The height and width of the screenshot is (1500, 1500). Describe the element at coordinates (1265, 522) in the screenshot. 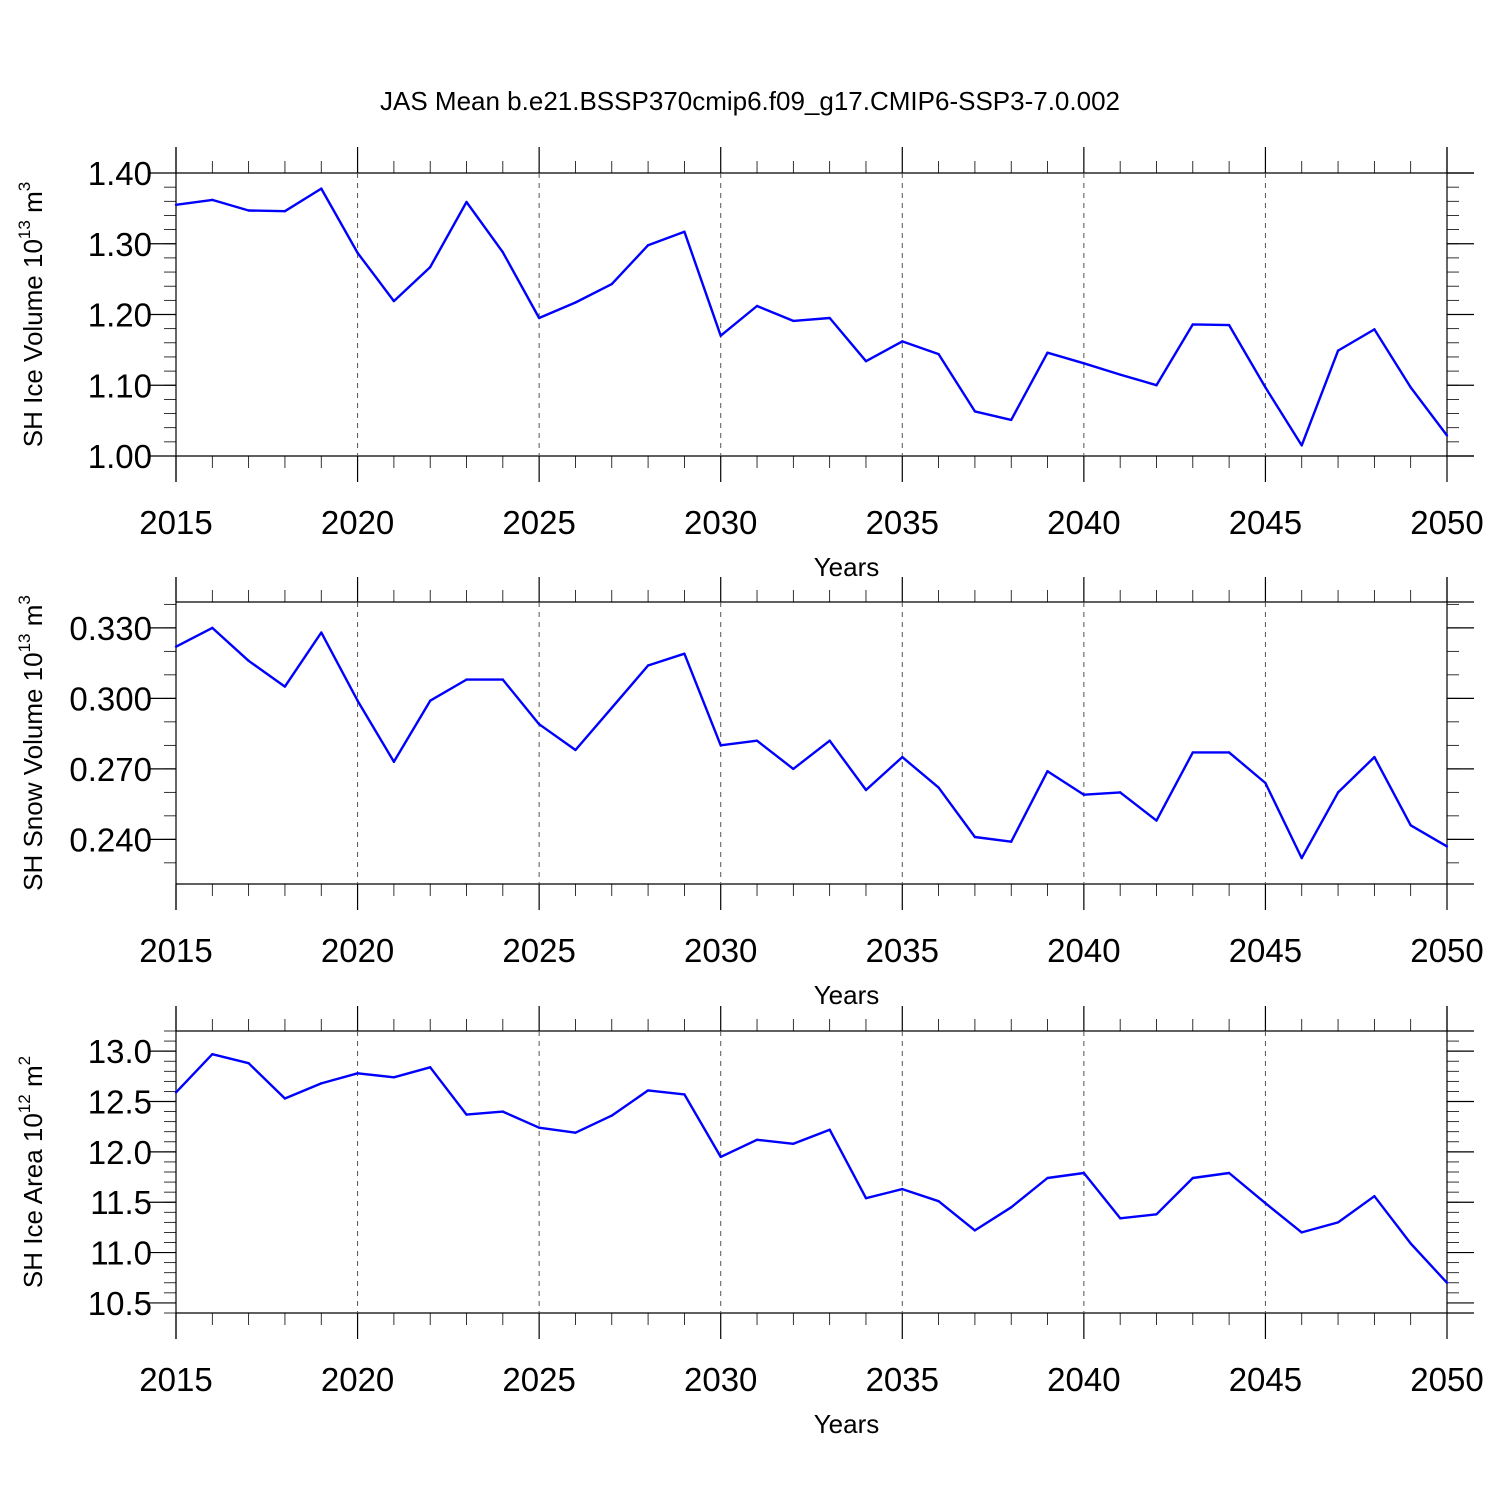

I see `ice-volume-x-tick-label: 2045` at that location.